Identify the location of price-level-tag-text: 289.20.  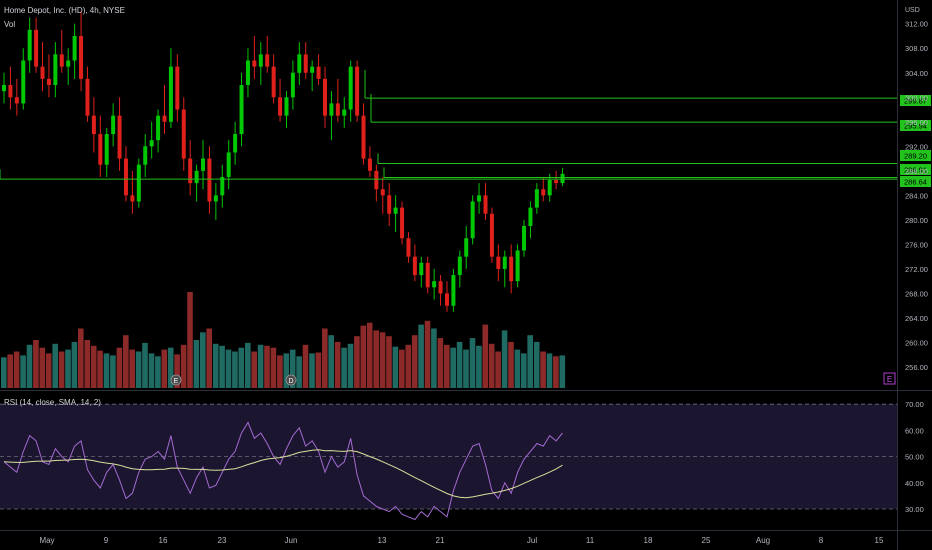
(915, 156).